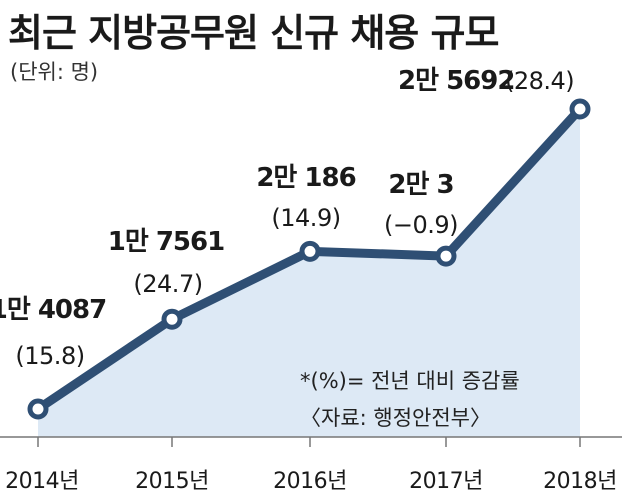 The width and height of the screenshot is (622, 501). Describe the element at coordinates (54, 72) in the screenshot. I see `unit-note: (단위: 명)` at that location.